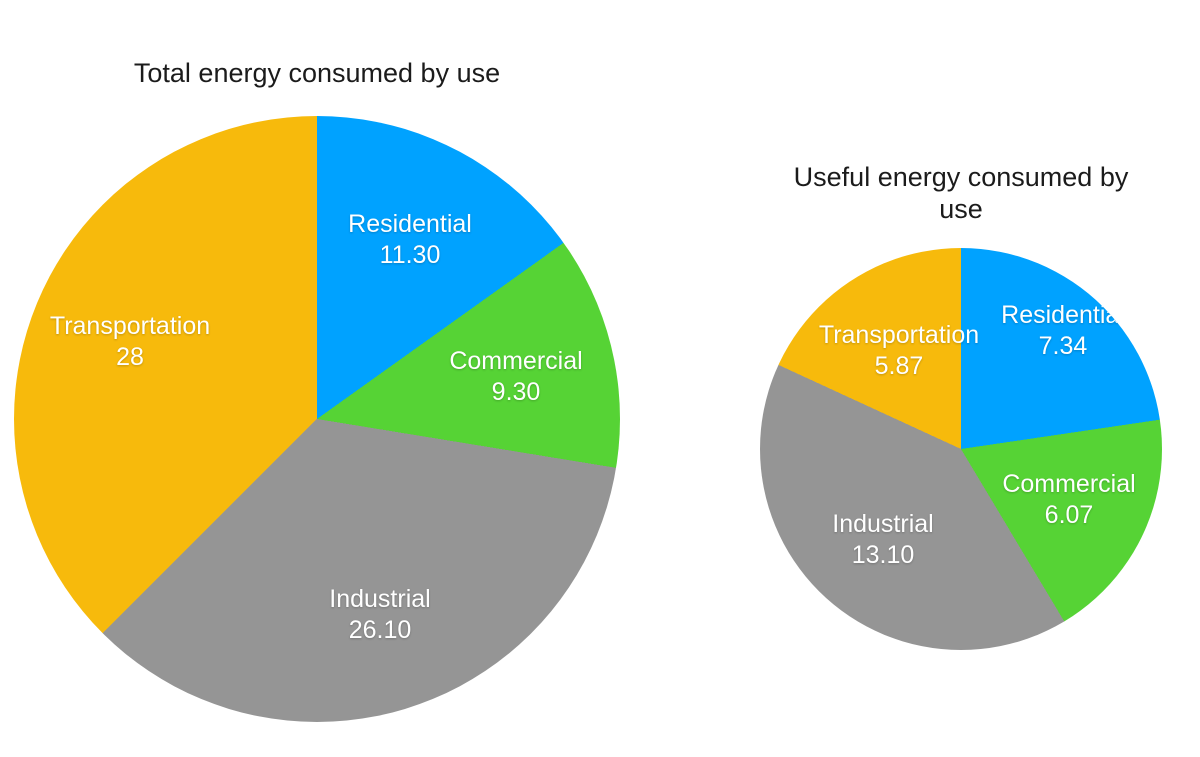  What do you see at coordinates (379, 615) in the screenshot?
I see `slice-label-industrial: Industrial 26.10` at bounding box center [379, 615].